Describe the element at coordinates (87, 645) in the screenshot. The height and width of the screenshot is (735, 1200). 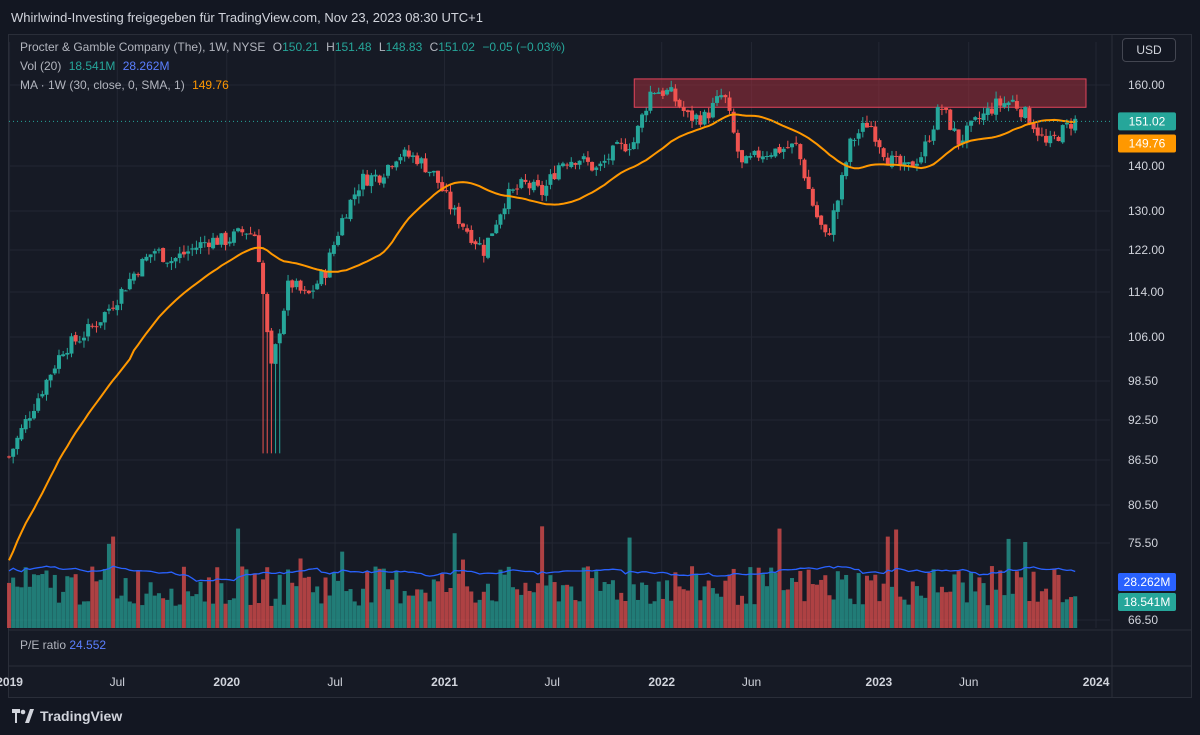
I see `pe-value: 24.552` at that location.